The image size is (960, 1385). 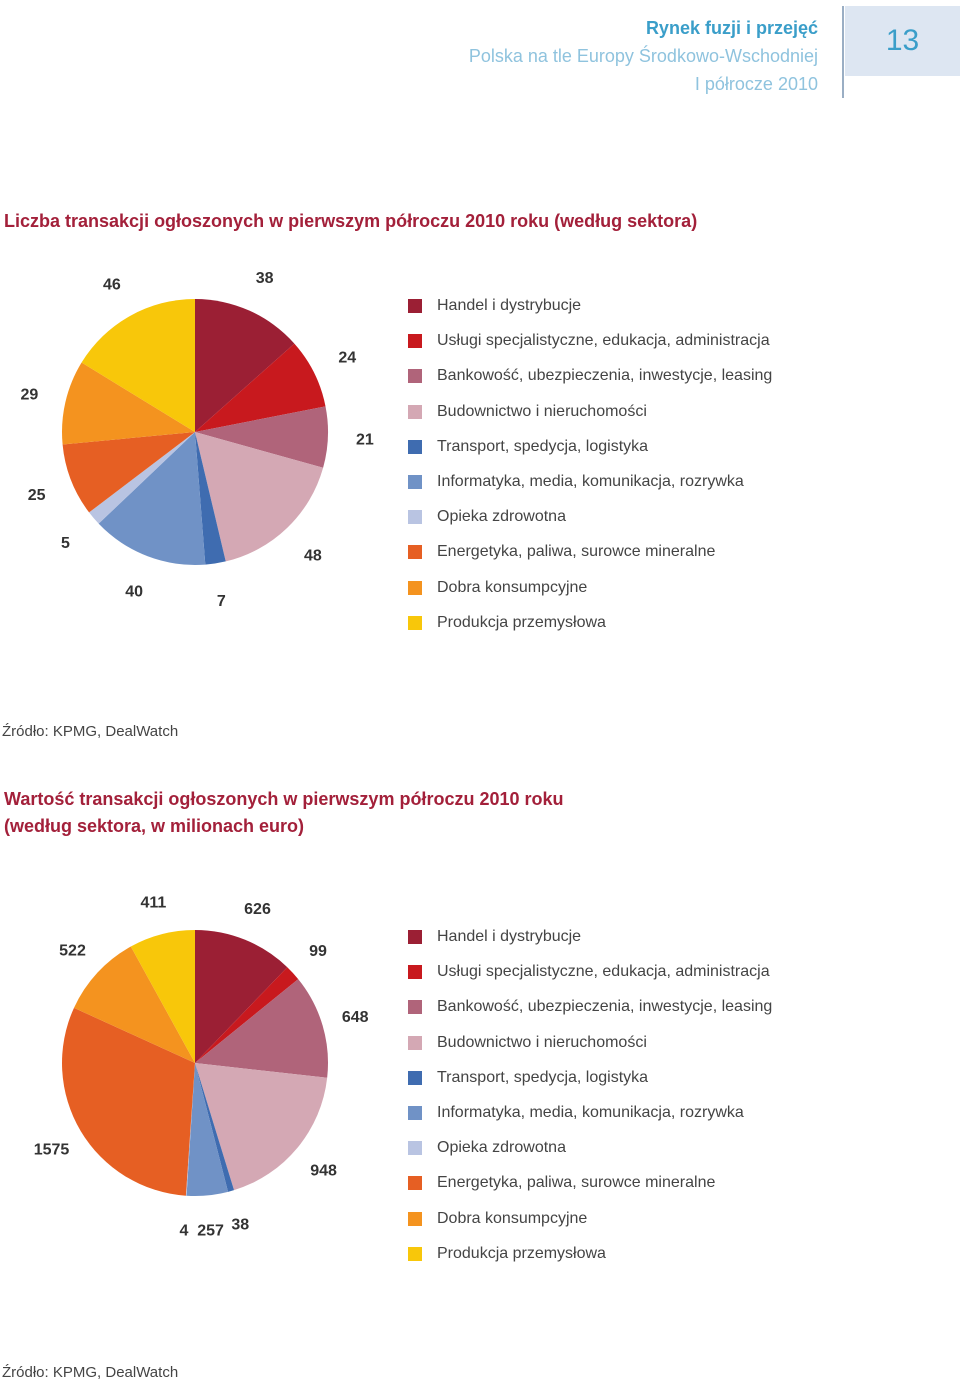 I want to click on report-subtitle: Polska na tle Europy Środkowo-Wschodniej, so click(x=643, y=56).